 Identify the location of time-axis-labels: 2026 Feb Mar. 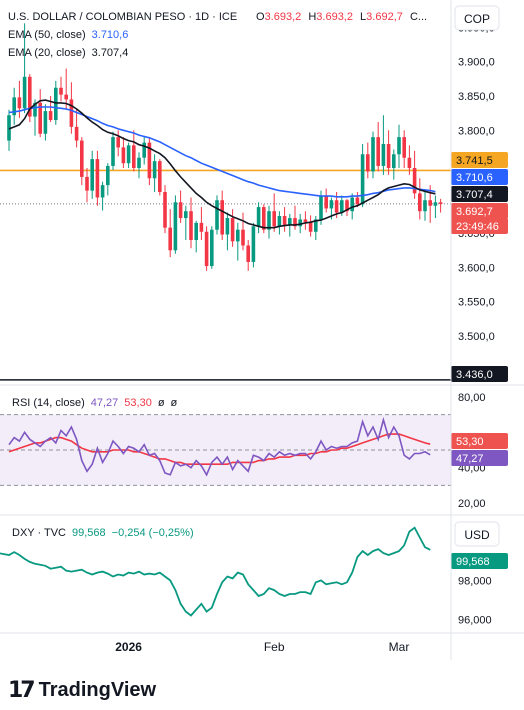
(262, 647).